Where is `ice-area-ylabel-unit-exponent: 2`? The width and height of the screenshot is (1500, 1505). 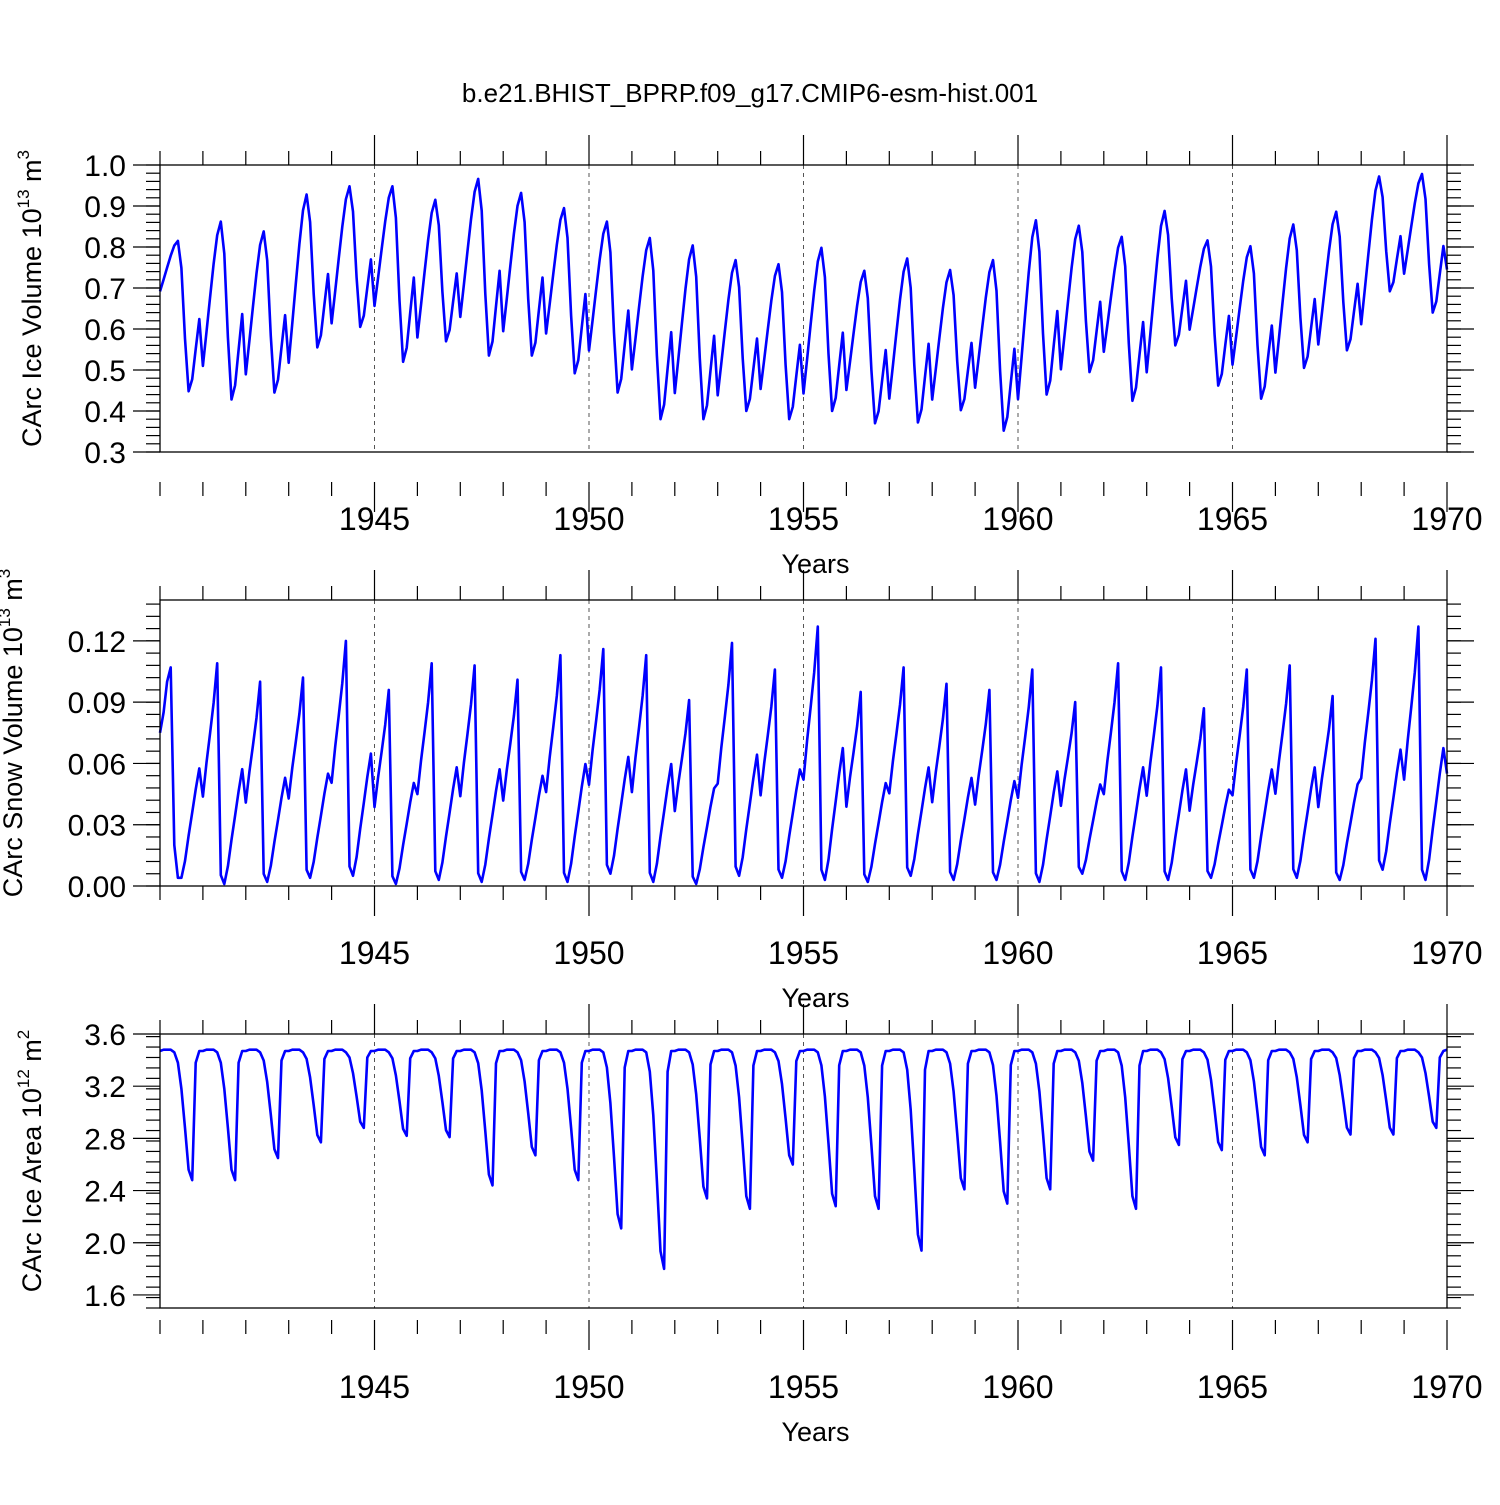 ice-area-ylabel-unit-exponent: 2 is located at coordinates (23, 1034).